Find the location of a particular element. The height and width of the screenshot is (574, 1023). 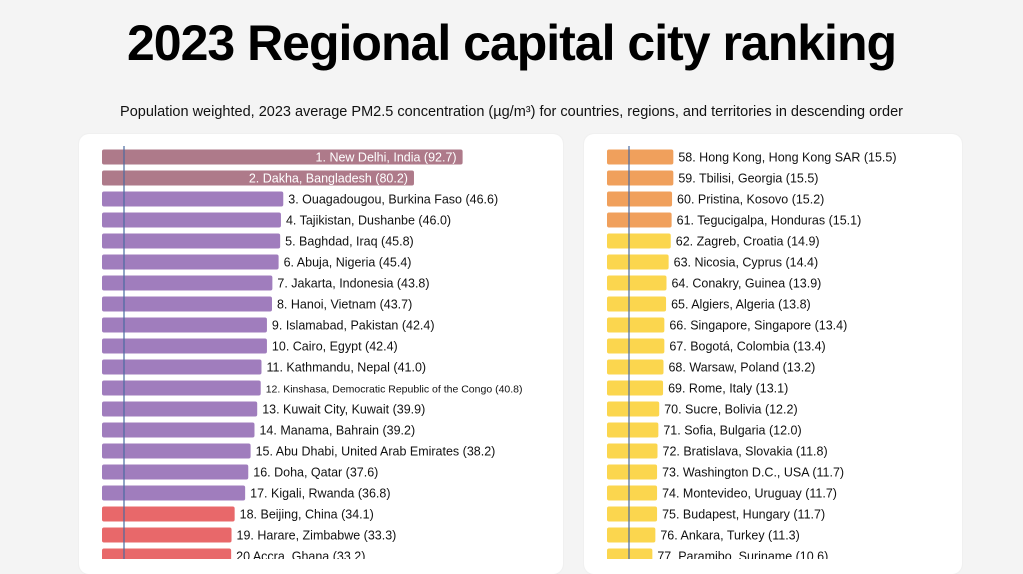

chart-1-label-16: 16. Doha, Qatar (37.6) is located at coordinates (315, 473).